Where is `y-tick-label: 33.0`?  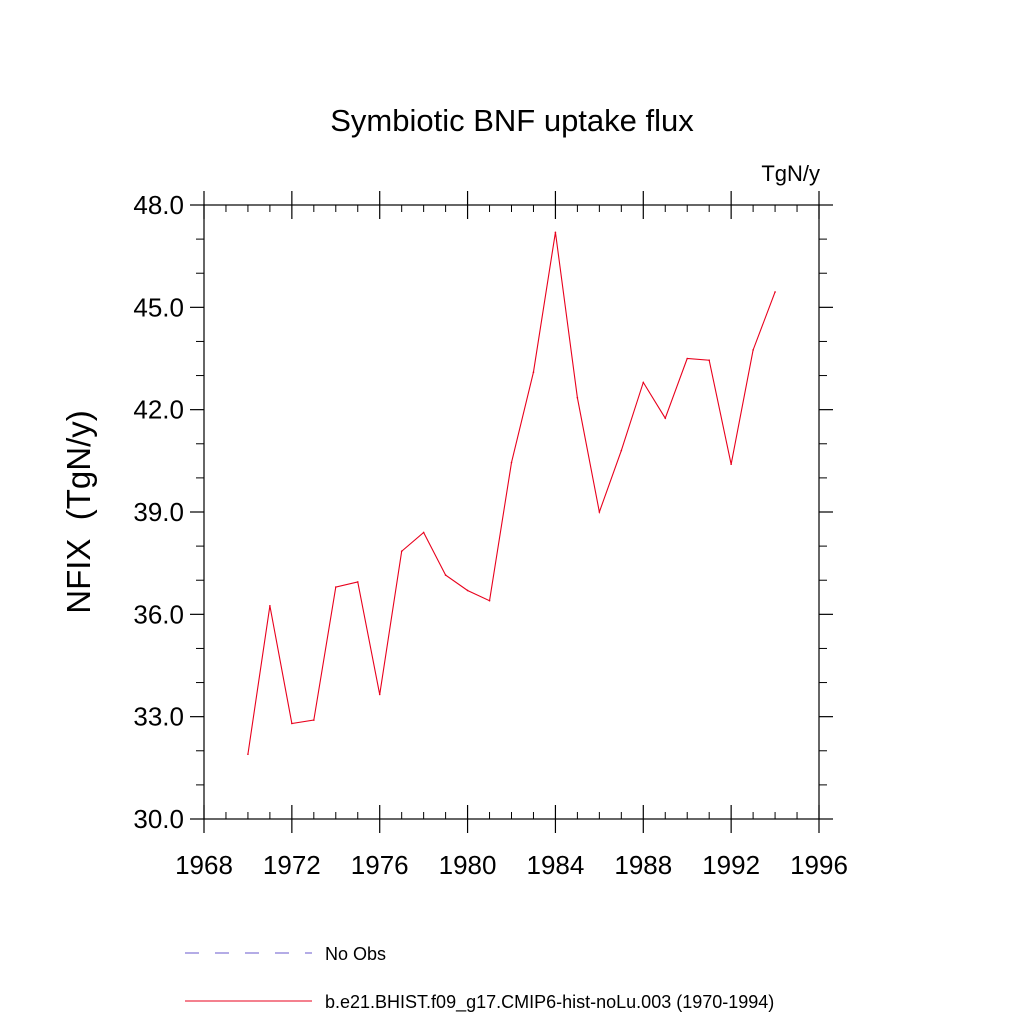
y-tick-label: 33.0 is located at coordinates (158, 717).